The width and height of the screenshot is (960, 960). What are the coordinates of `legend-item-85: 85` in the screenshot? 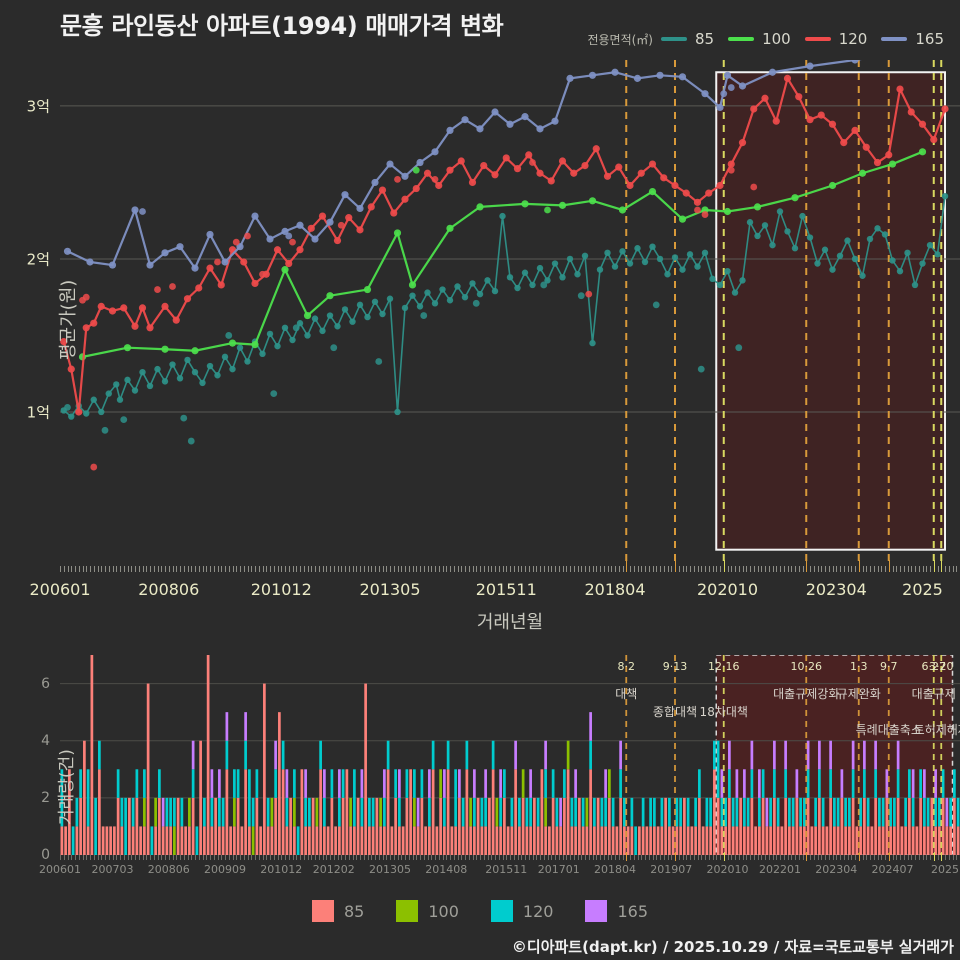 It's located at (687, 39).